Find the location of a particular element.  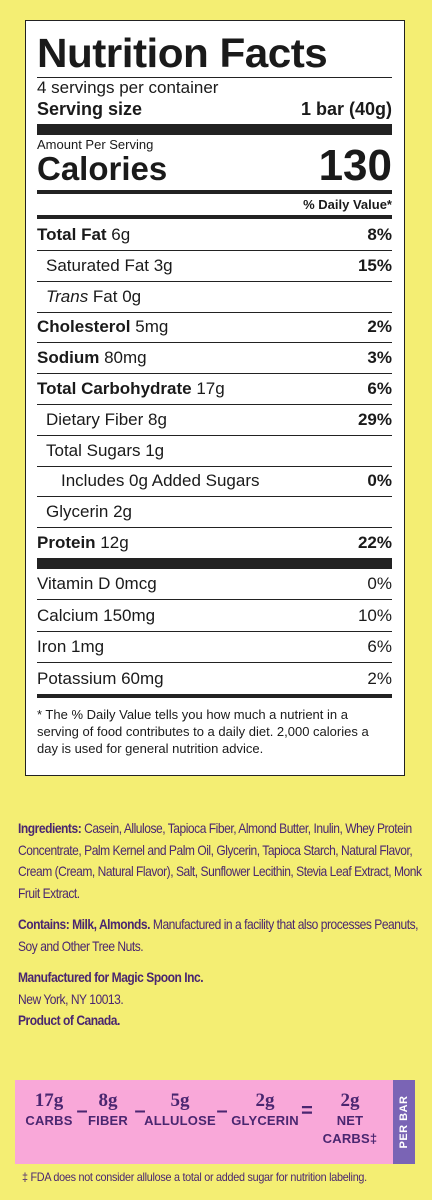

serving-size-row: Serving size 1 bar (40g) is located at coordinates (214, 109).